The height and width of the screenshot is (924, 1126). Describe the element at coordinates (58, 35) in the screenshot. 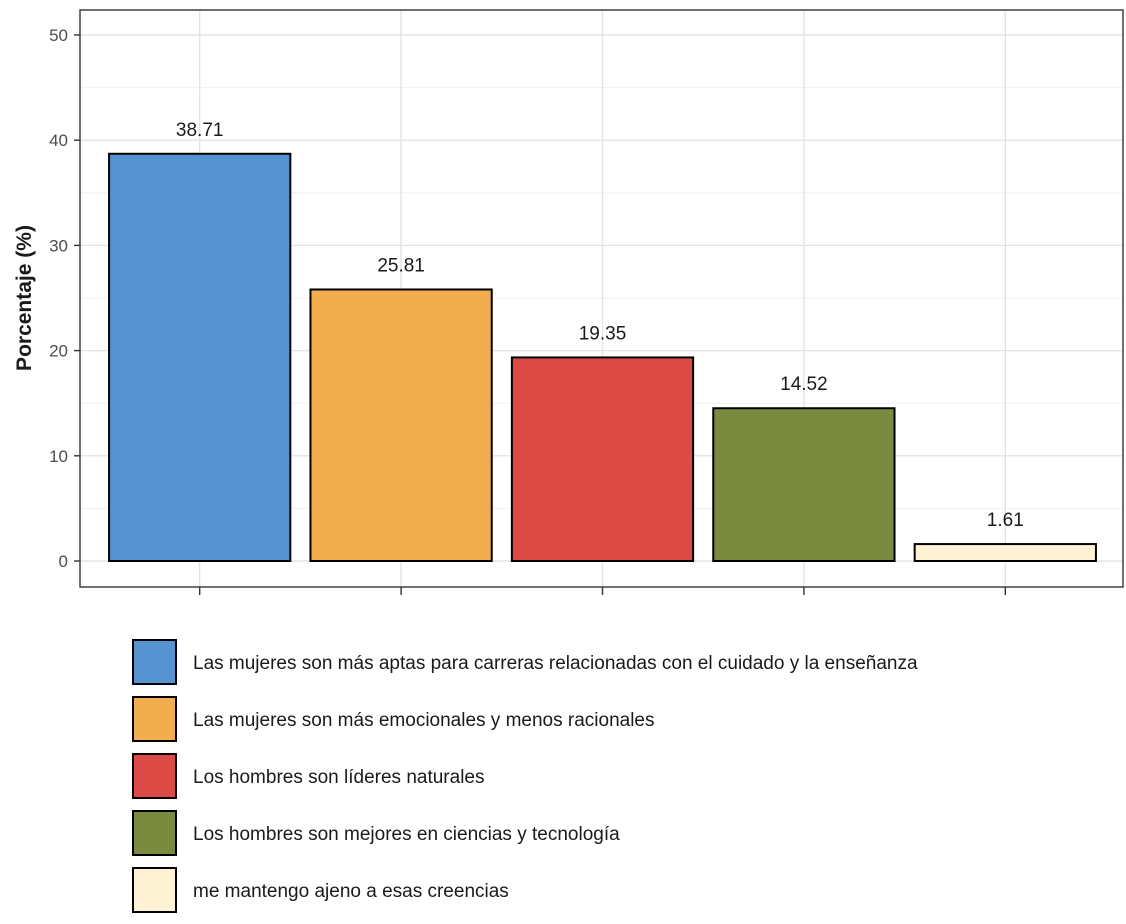

I see `y-tick-label: 50` at that location.